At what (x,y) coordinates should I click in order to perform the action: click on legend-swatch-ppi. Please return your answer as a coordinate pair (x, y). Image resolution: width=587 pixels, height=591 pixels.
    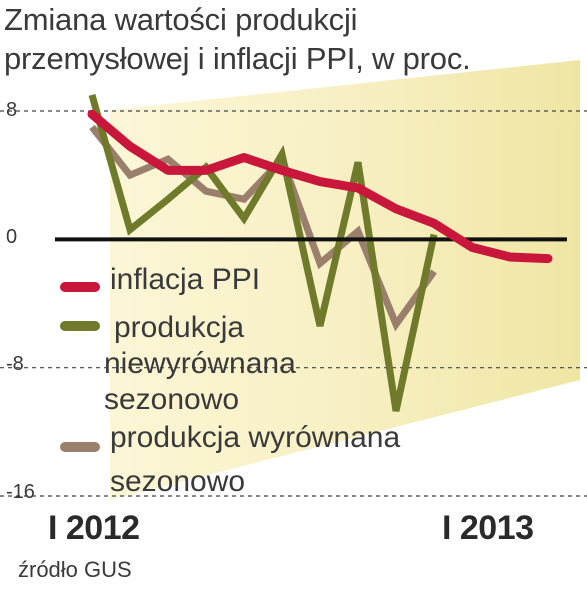
    Looking at the image, I should click on (80, 287).